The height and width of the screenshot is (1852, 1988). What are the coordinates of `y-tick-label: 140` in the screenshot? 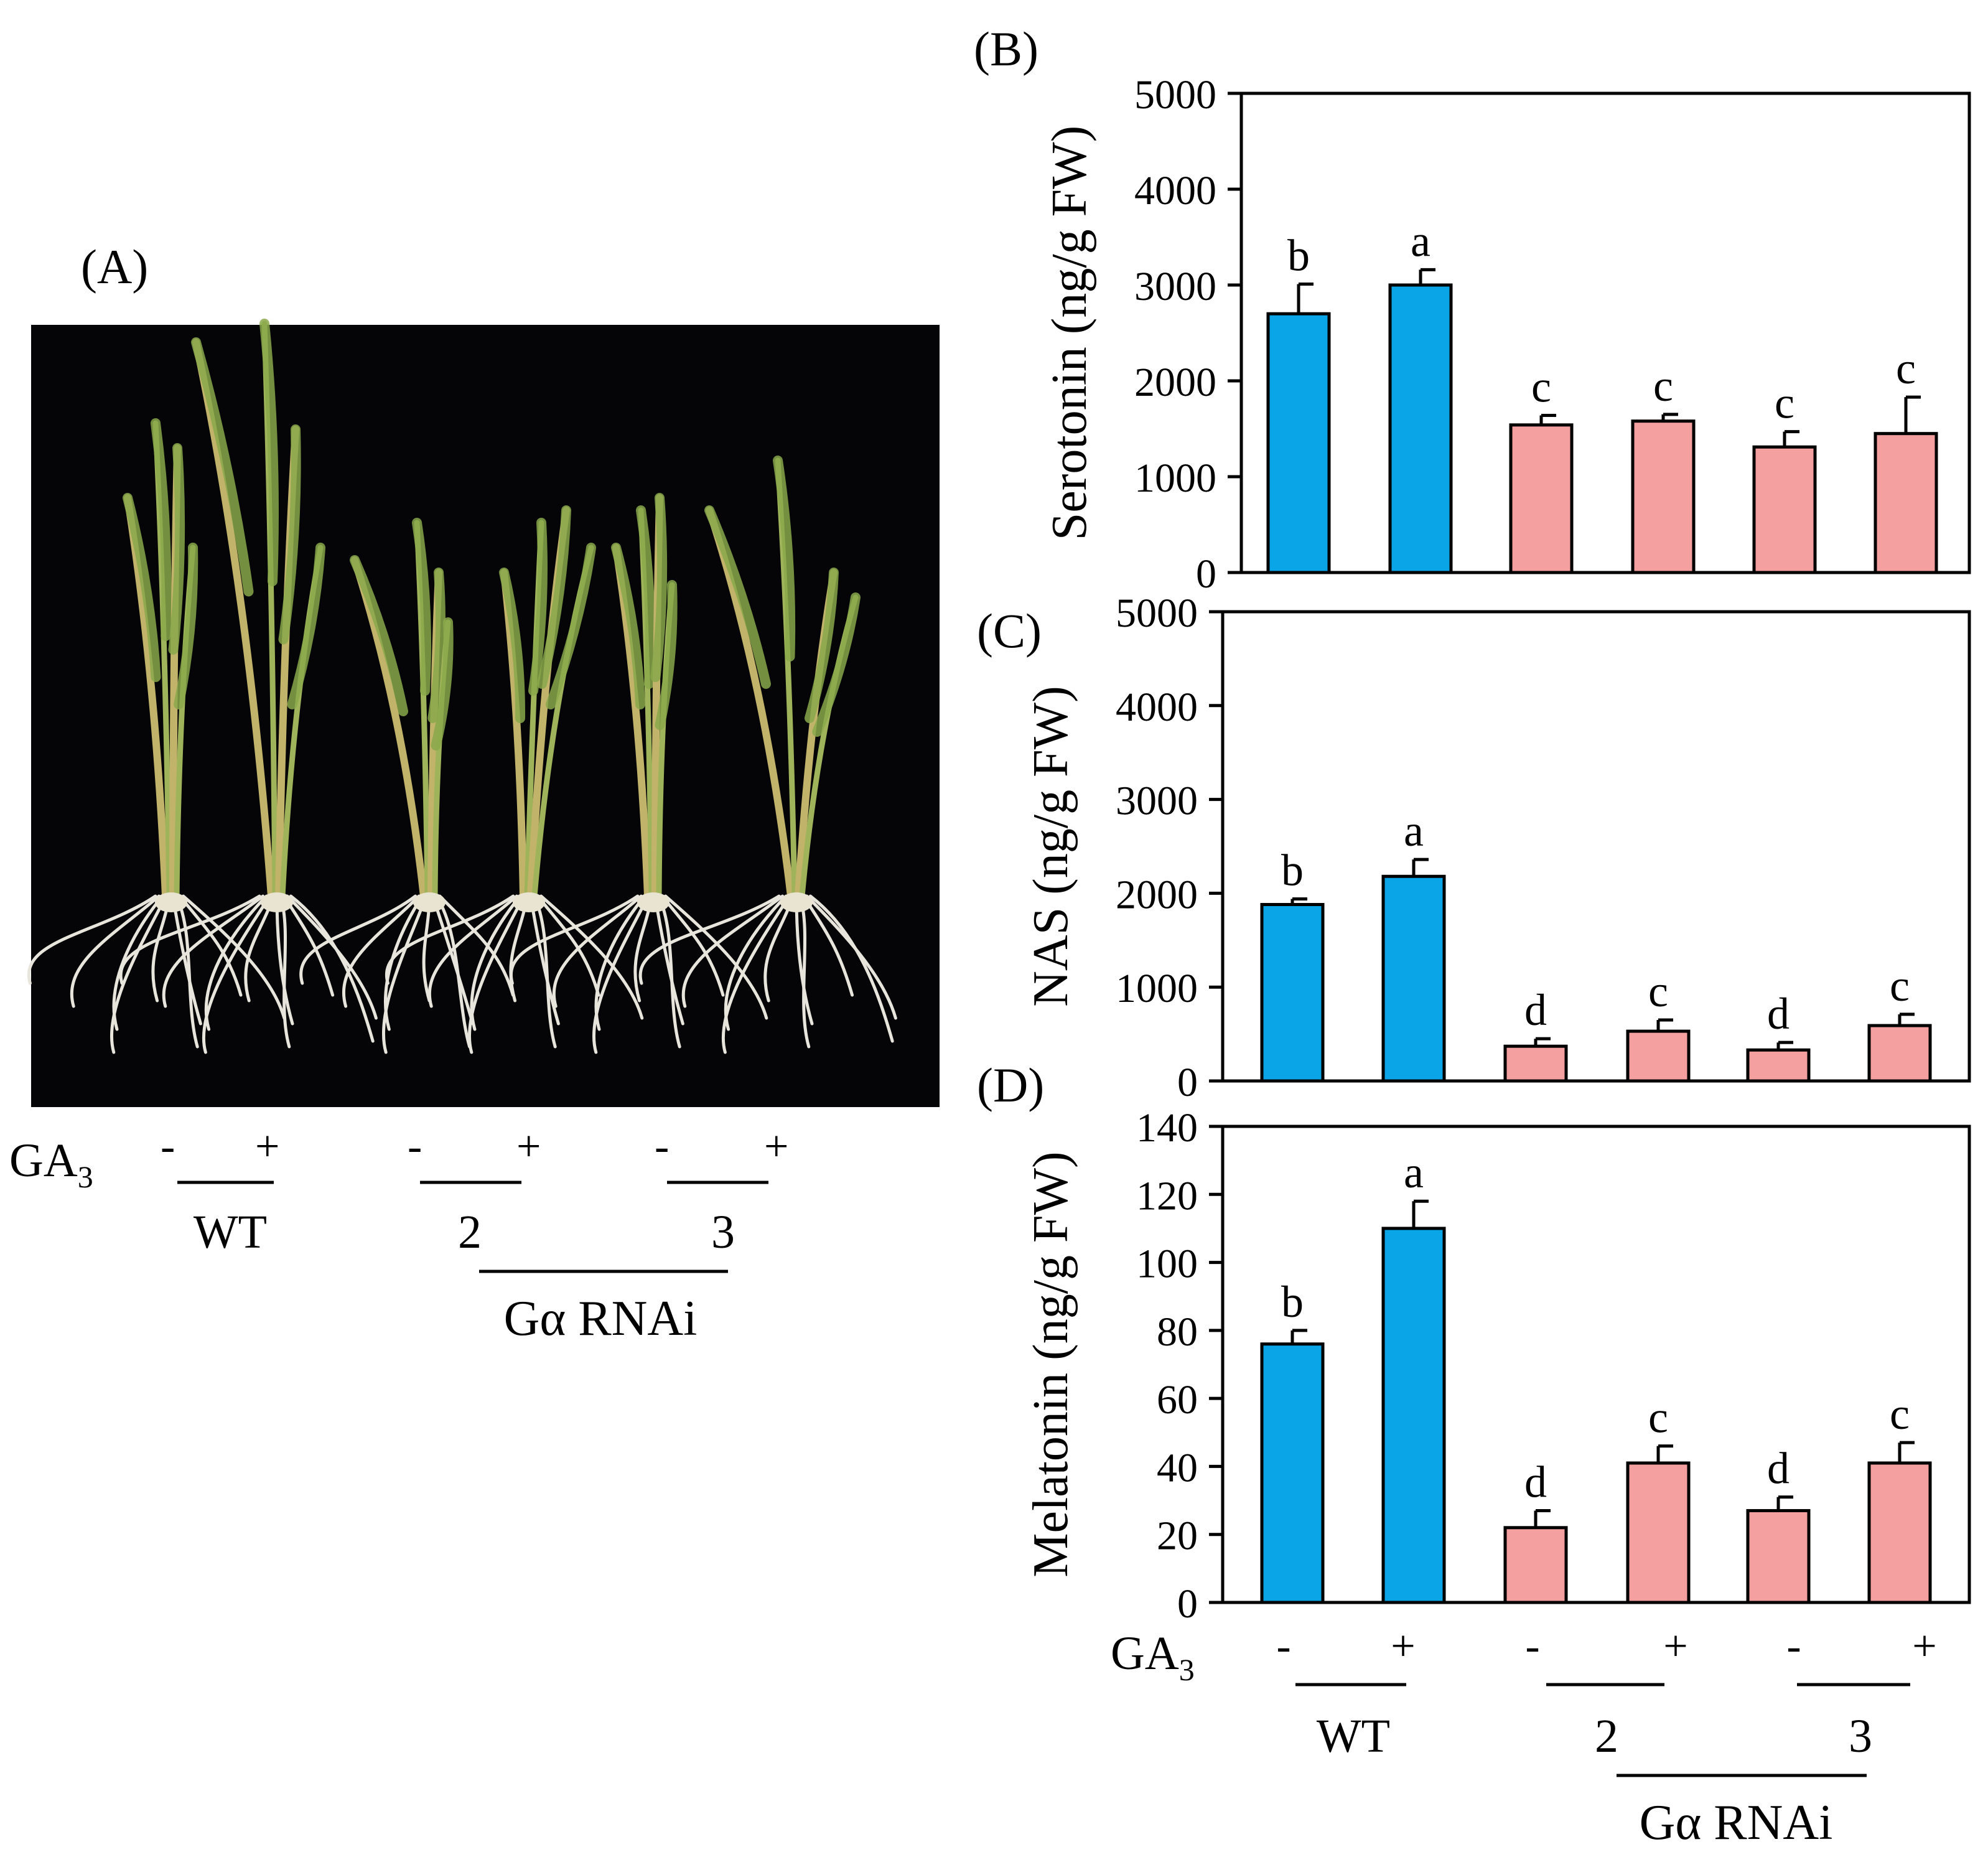 It's located at (1167, 1128).